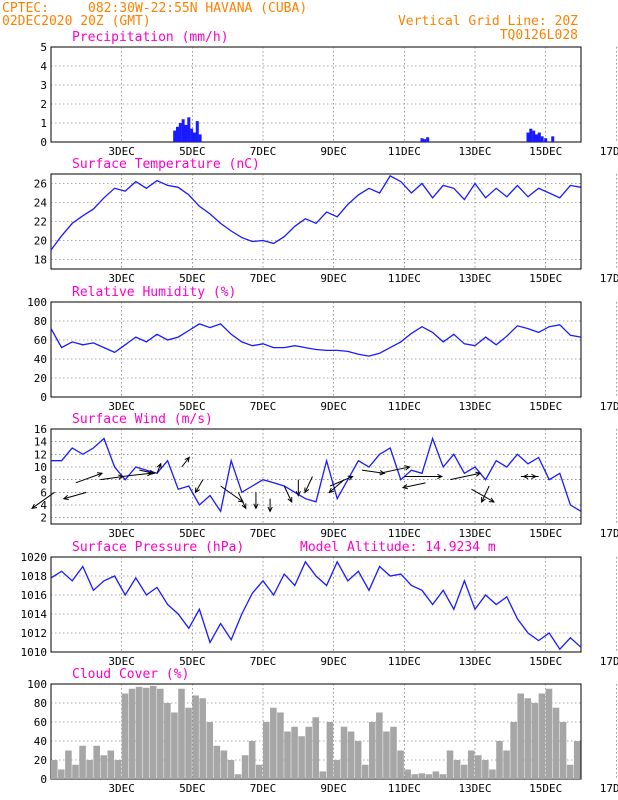 Image resolution: width=618 pixels, height=800 pixels. Describe the element at coordinates (43, 85) in the screenshot. I see `precip-y-tick-label: 3` at that location.